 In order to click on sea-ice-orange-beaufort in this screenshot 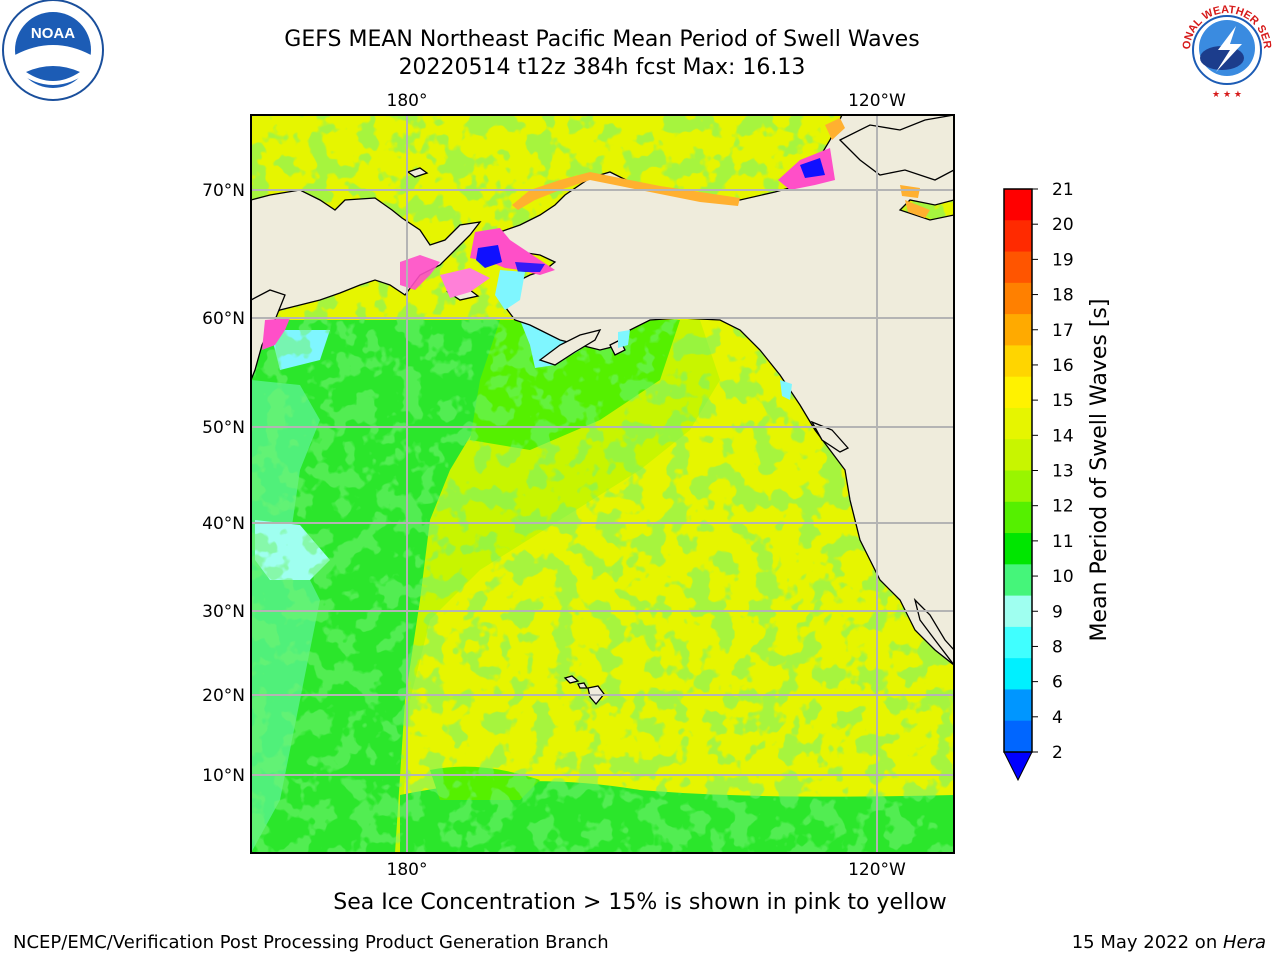, I will do `click(877, 168)`.